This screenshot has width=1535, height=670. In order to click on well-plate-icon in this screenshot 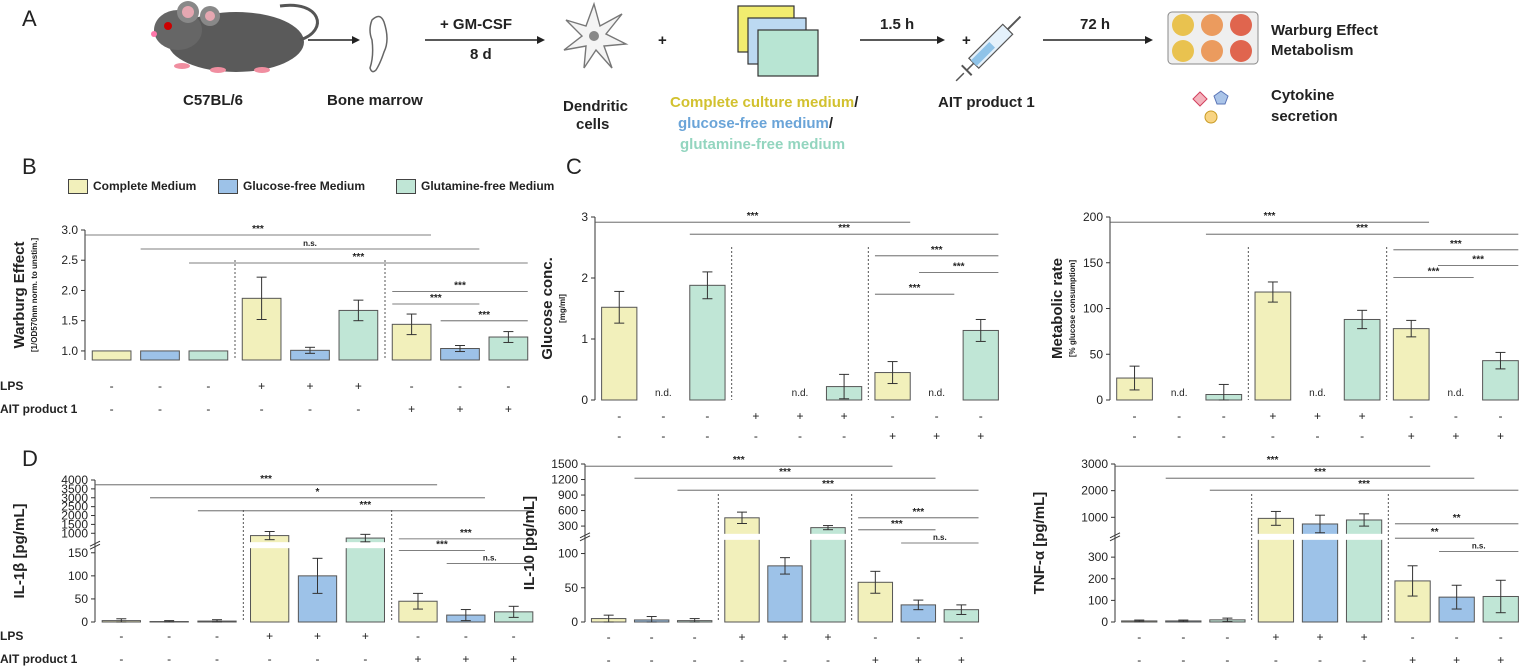, I will do `click(1213, 38)`.